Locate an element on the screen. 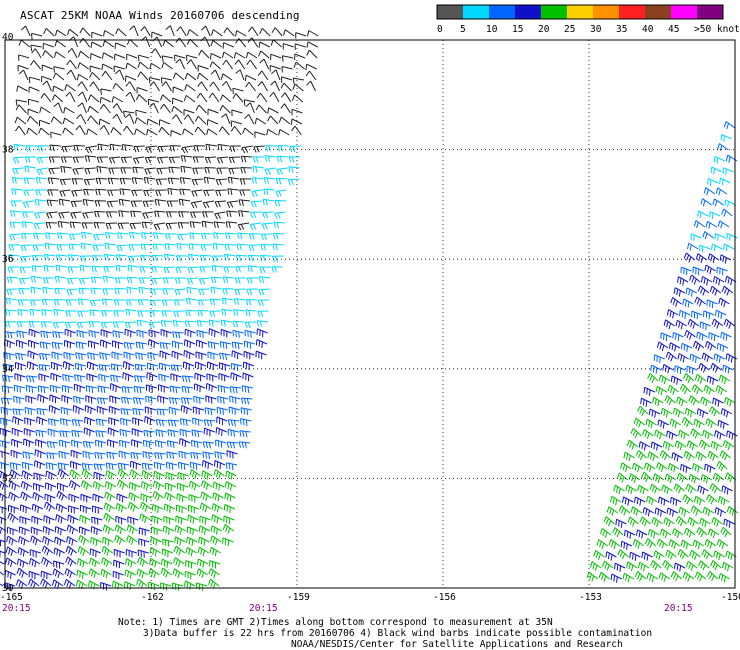 The width and height of the screenshot is (740, 650). colorbar-label: 25 is located at coordinates (569, 29).